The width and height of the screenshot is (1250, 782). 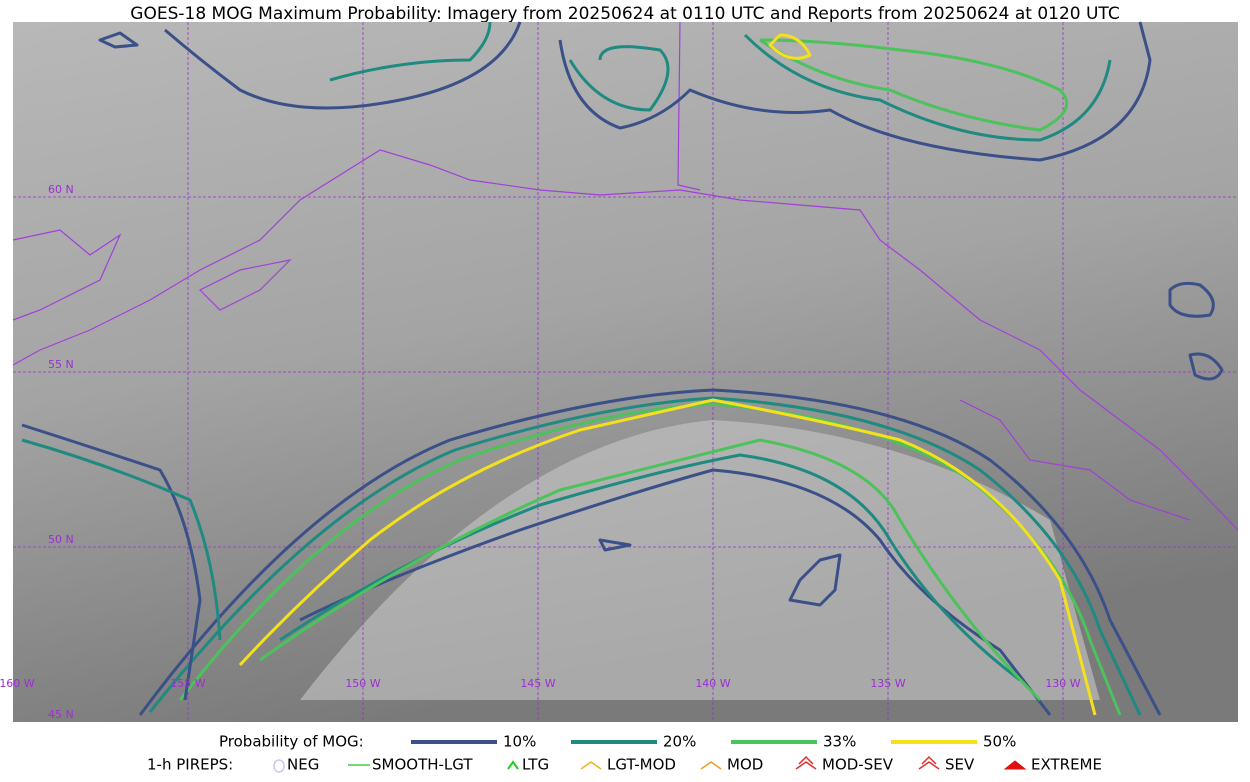 I want to click on legend-entry: MOD, so click(x=745, y=765).